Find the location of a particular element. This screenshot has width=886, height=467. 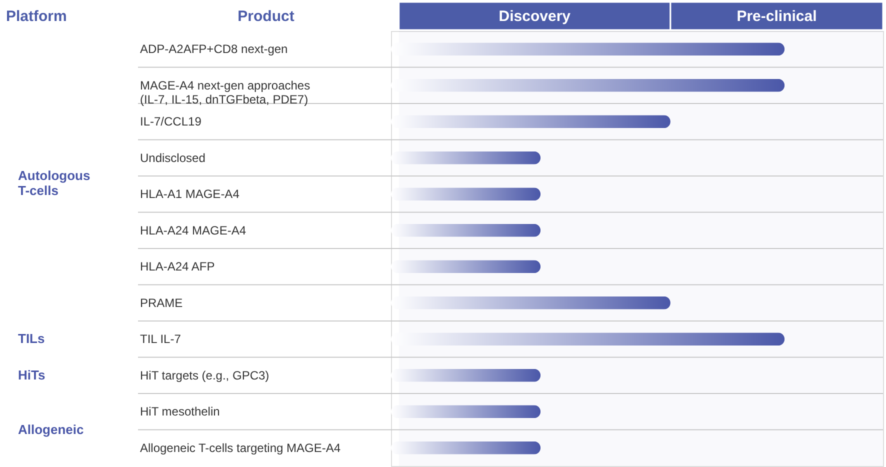

text: TILs is located at coordinates (31, 338).